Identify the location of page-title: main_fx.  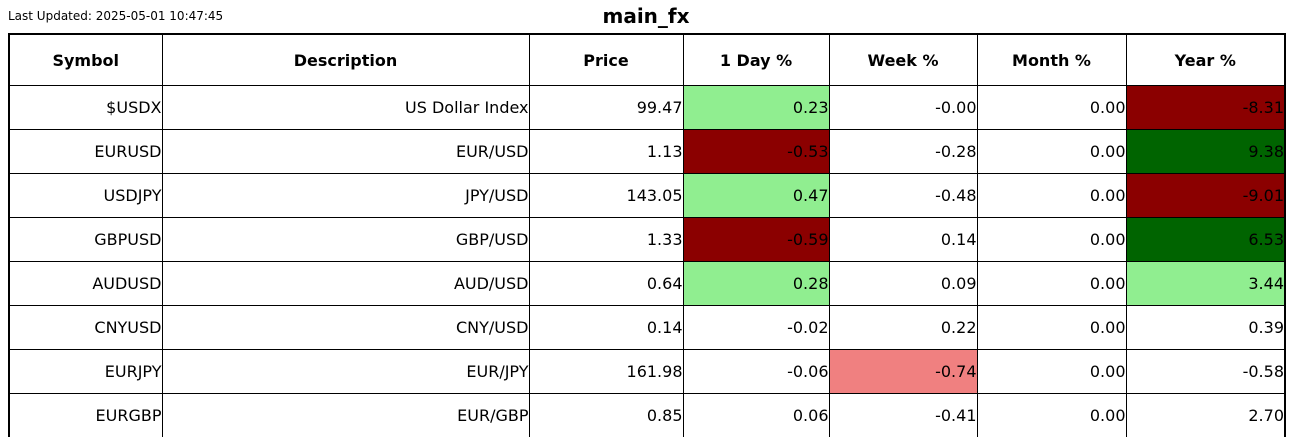
(646, 16).